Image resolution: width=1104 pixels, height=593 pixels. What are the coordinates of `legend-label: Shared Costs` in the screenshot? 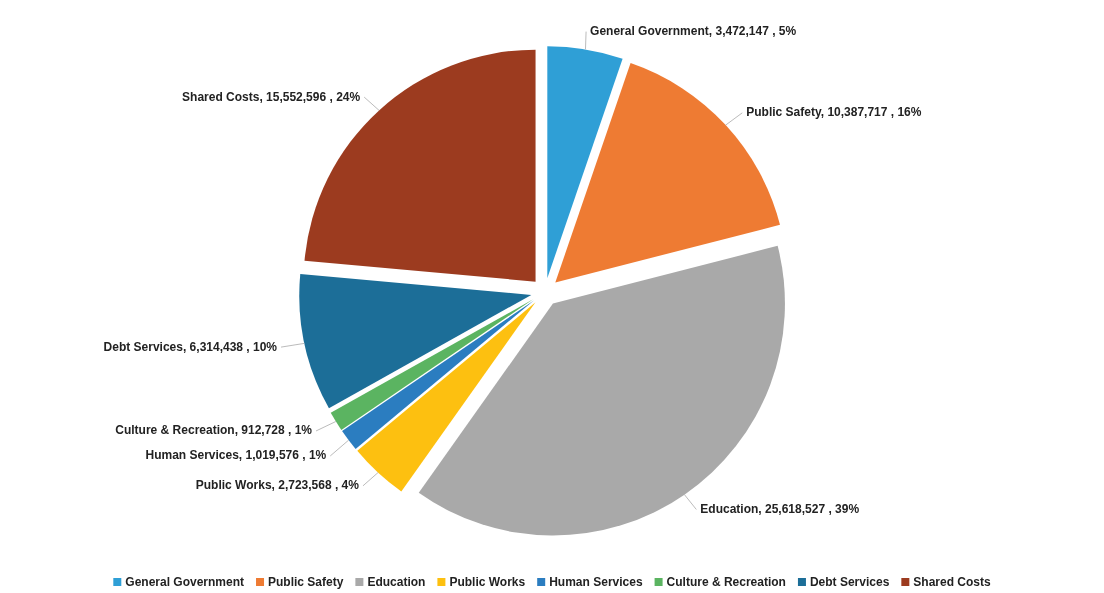 It's located at (952, 582).